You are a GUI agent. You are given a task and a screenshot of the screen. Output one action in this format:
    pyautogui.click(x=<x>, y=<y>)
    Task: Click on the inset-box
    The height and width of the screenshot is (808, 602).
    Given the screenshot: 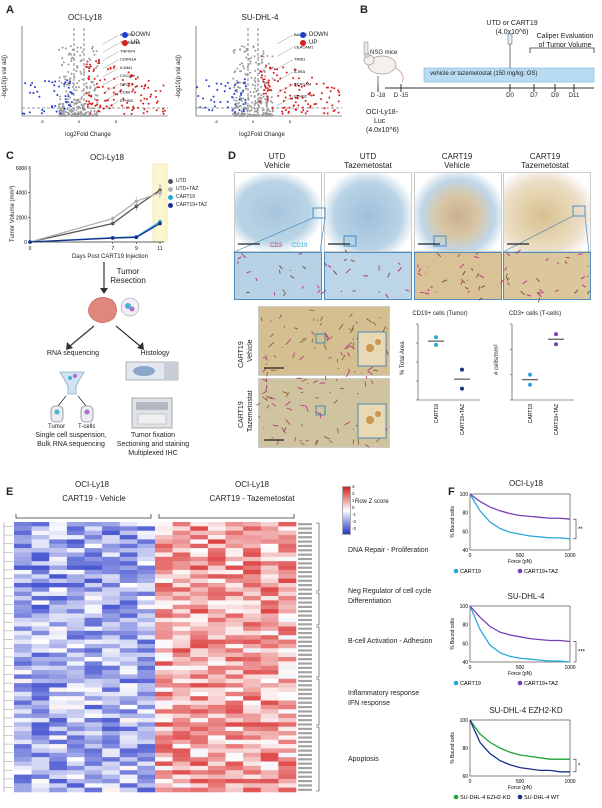 What is the action you would take?
    pyautogui.click(x=320, y=410)
    